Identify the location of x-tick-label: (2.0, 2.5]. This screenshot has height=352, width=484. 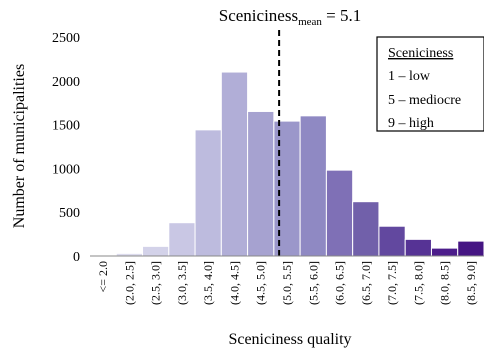
(129, 283).